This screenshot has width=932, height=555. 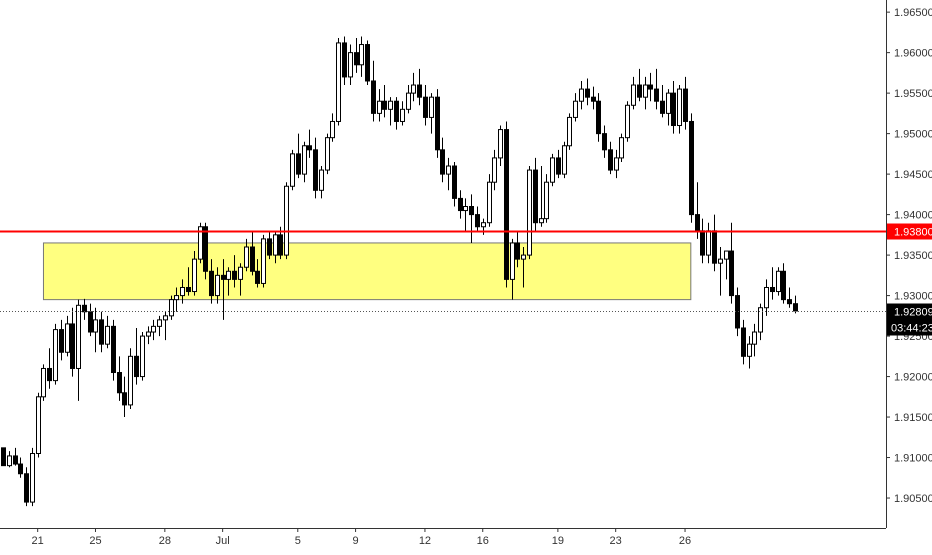 I want to click on y-tick-label: 1.95500, so click(x=913, y=94).